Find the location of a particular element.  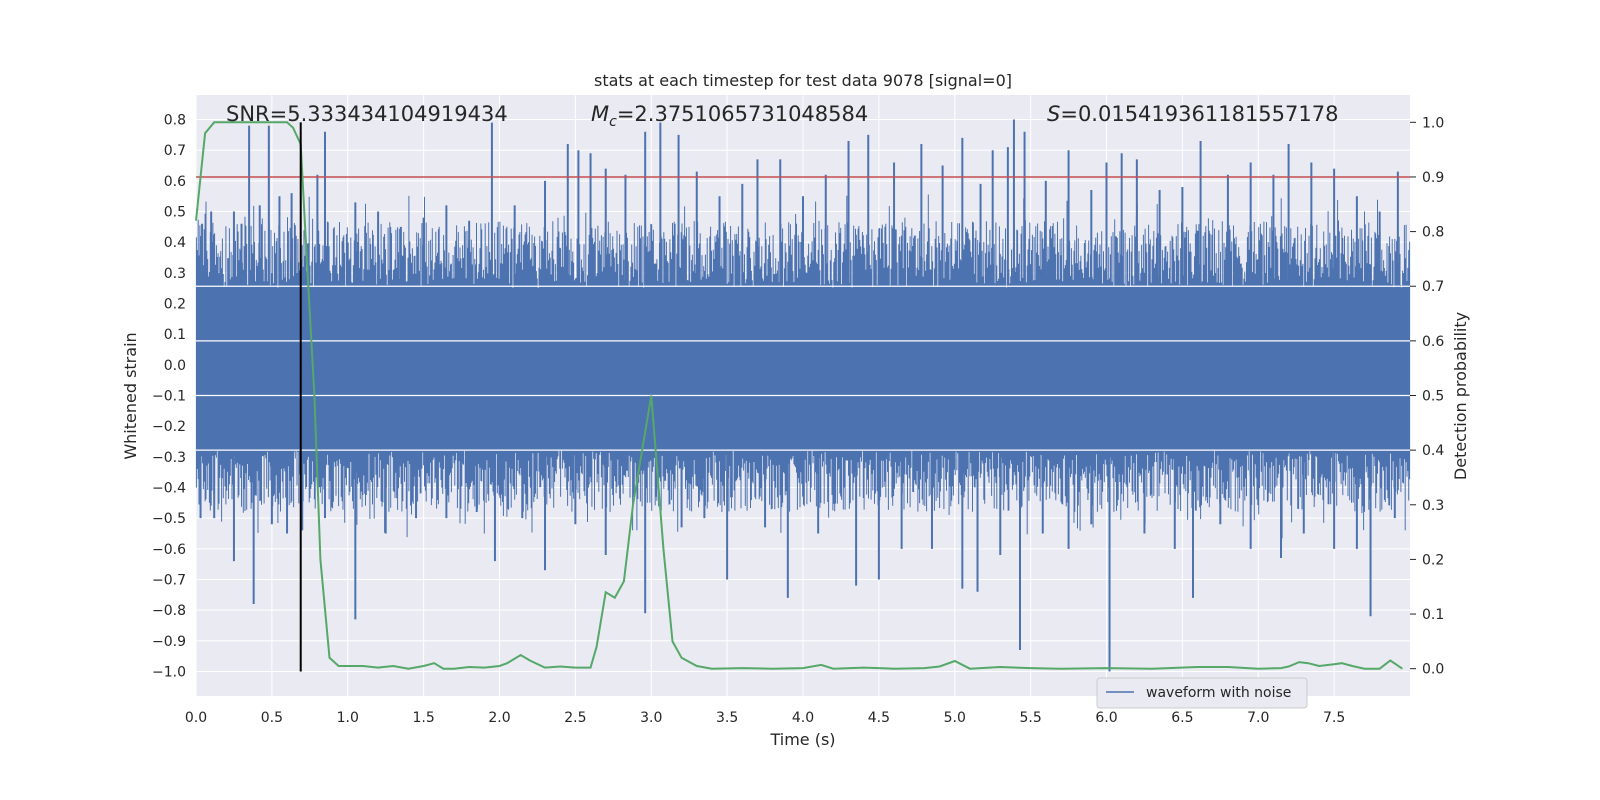

y-tick-label: 0.2 is located at coordinates (175, 305).